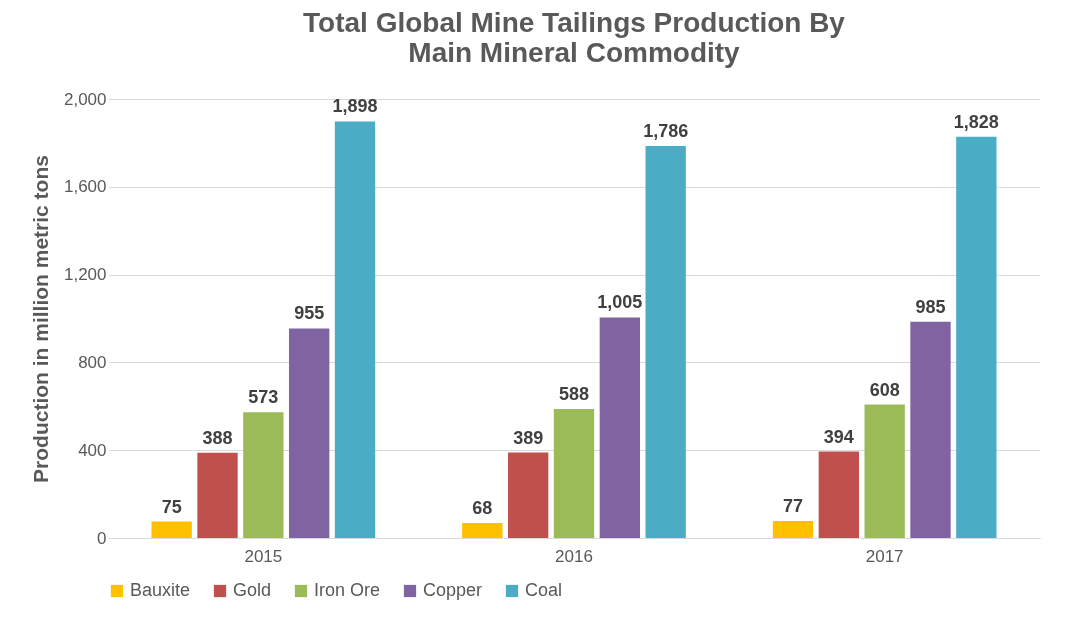 The width and height of the screenshot is (1090, 626). I want to click on chart-title: Total Global Mine Tailings Production By Main Mineral Commodity, so click(574, 37).